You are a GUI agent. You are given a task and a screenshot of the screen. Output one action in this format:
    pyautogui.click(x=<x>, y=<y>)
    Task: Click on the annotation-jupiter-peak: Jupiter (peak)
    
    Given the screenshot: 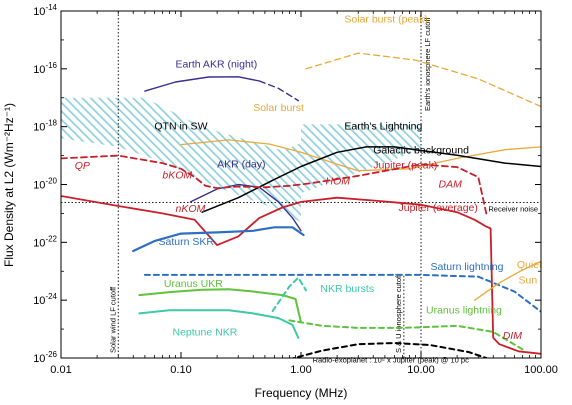 What is the action you would take?
    pyautogui.click(x=405, y=165)
    